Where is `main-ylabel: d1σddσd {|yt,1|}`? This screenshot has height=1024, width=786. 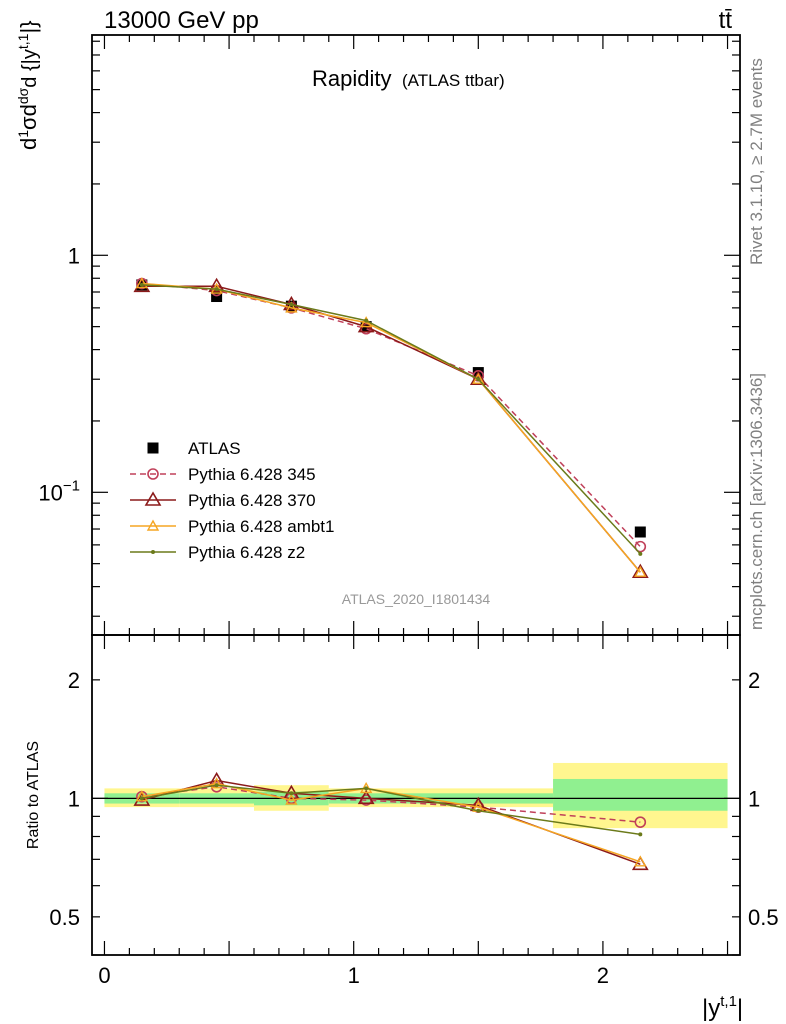 main-ylabel: d1σddσd {|yt,1|} is located at coordinates (28, 85).